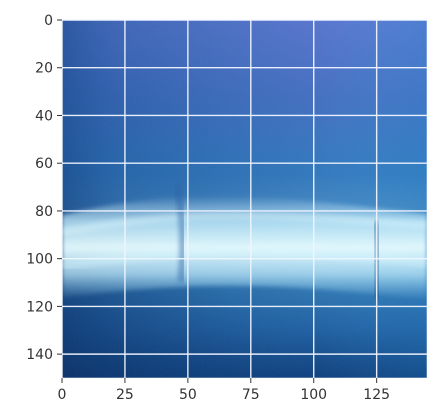 Image resolution: width=427 pixels, height=407 pixels. Describe the element at coordinates (44, 212) in the screenshot. I see `y-tick-label-4: 80` at that location.